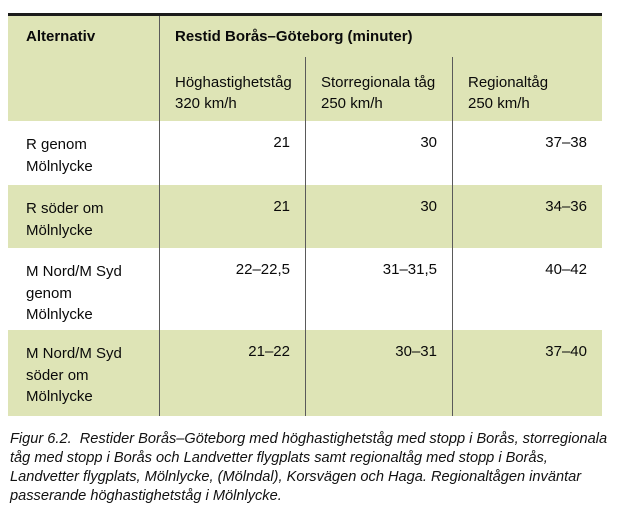 The height and width of the screenshot is (510, 620). I want to click on column-header-hoghastighetstag: Höghastighetståg 320 km/h, so click(233, 89).